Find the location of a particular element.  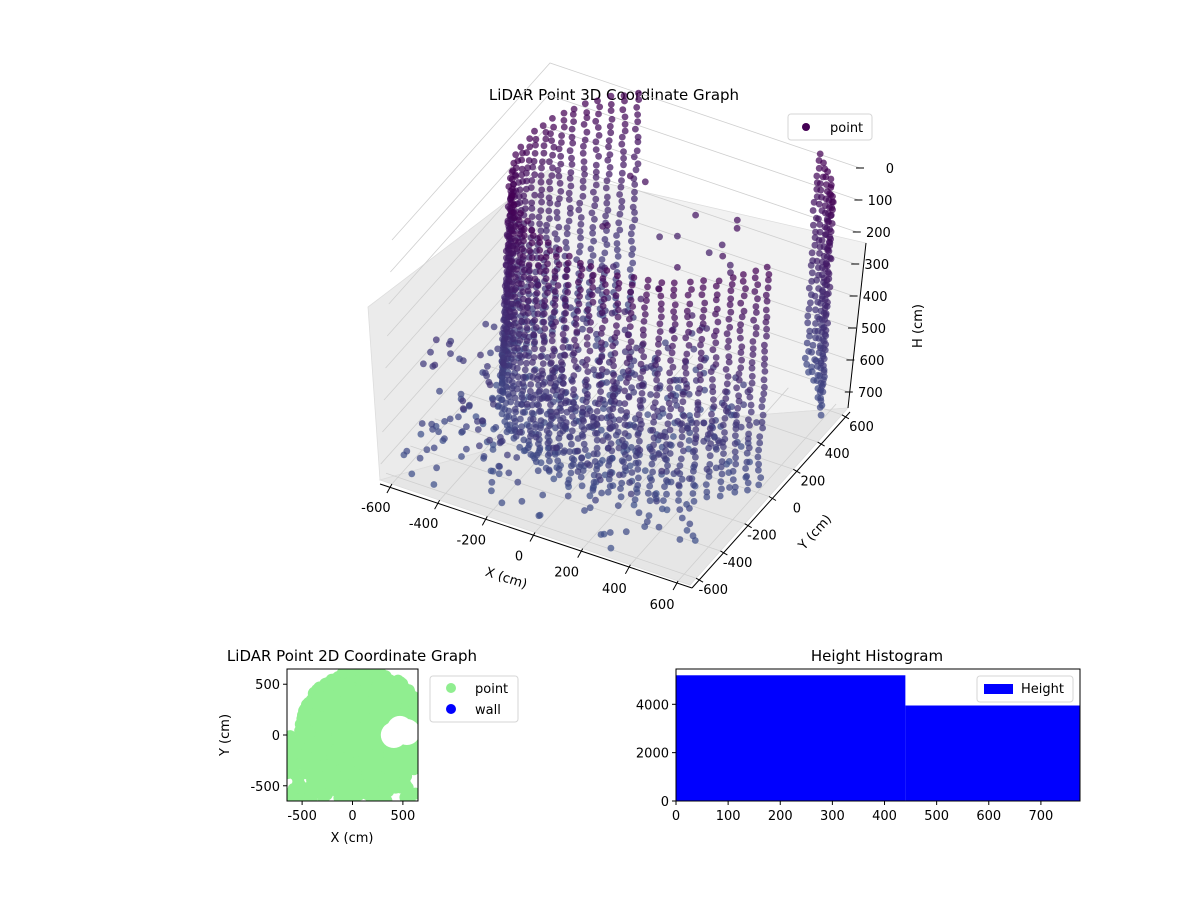

ticks-histogram: 0 100 200 300 400 500 600 700 0 2000 4000 is located at coordinates (844, 761).